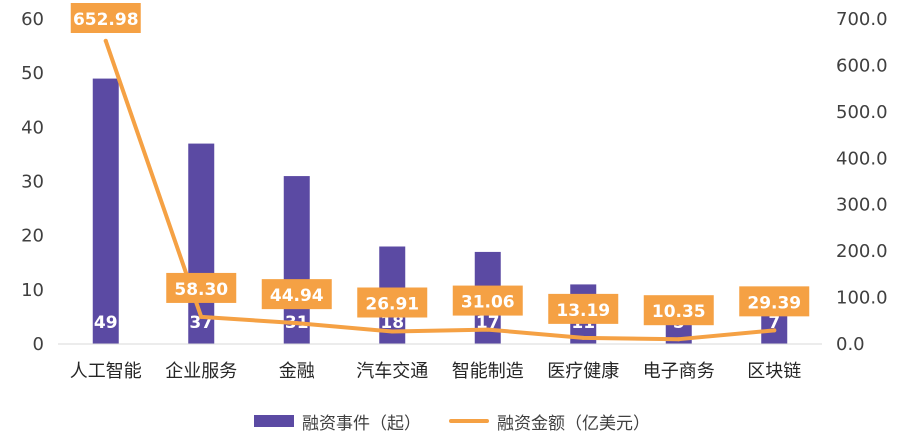 Image resolution: width=904 pixels, height=448 pixels. I want to click on category-label: 金融, so click(297, 371).